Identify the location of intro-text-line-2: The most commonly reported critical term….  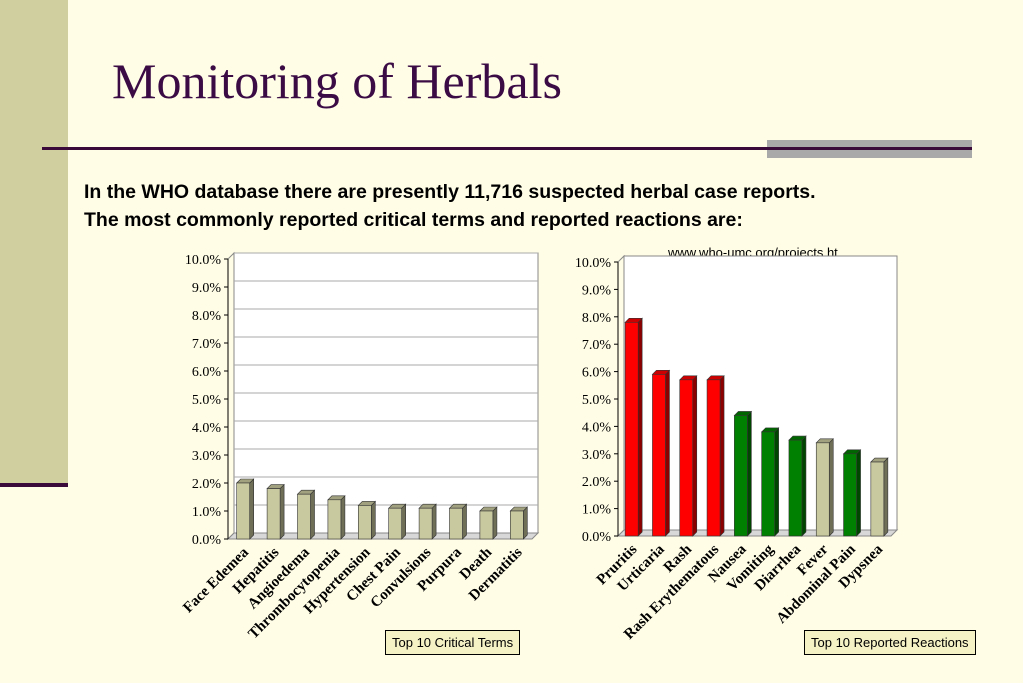
(413, 220).